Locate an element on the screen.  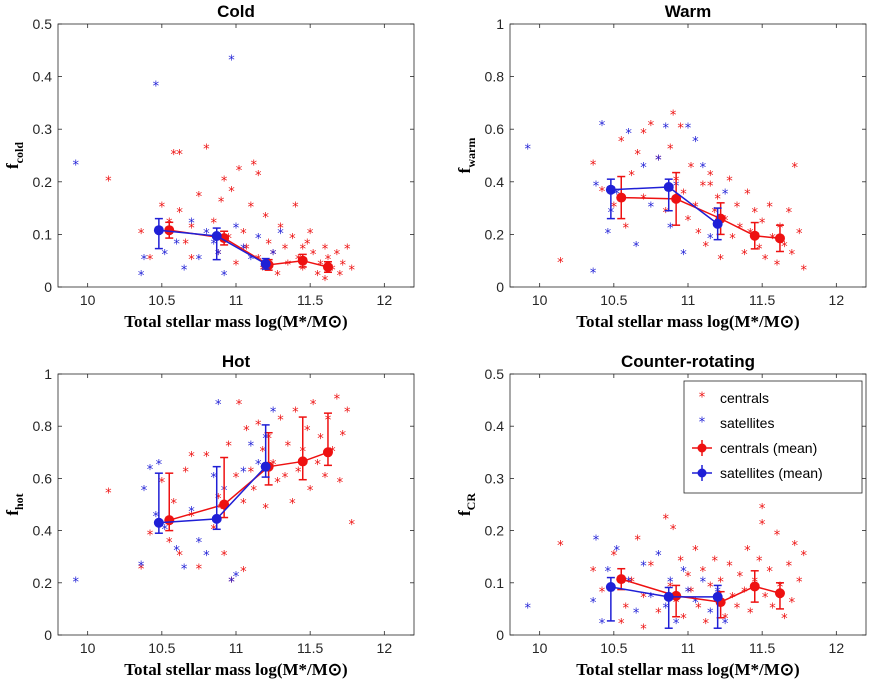
x-tick-label: 10.5 is located at coordinates (613, 300).